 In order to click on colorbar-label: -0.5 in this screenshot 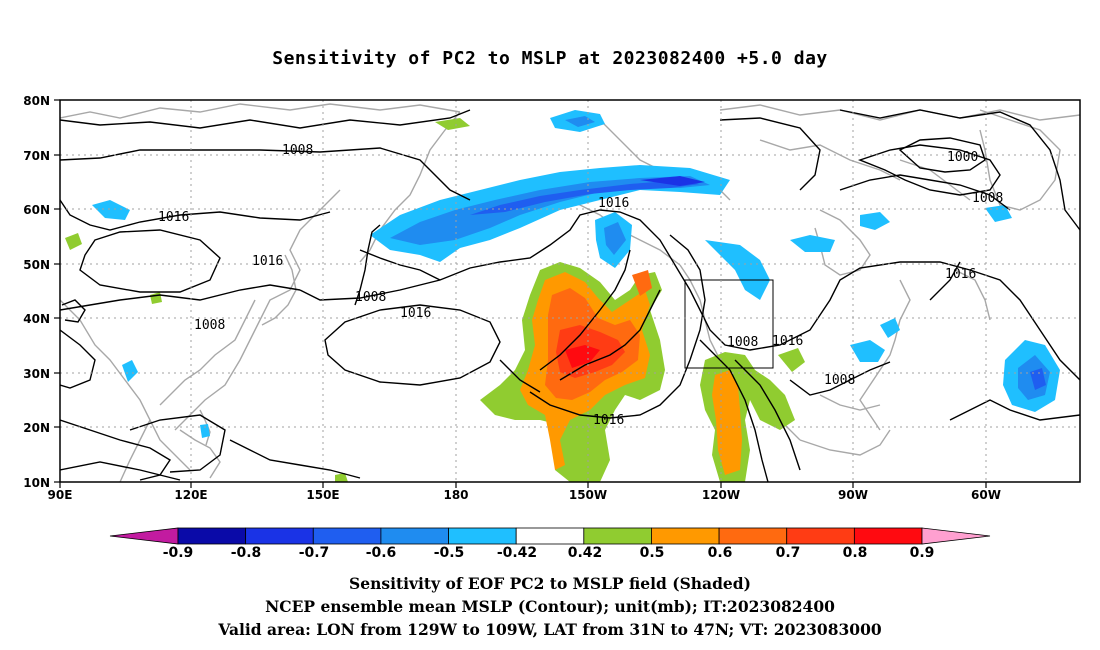, I will do `click(449, 553)`.